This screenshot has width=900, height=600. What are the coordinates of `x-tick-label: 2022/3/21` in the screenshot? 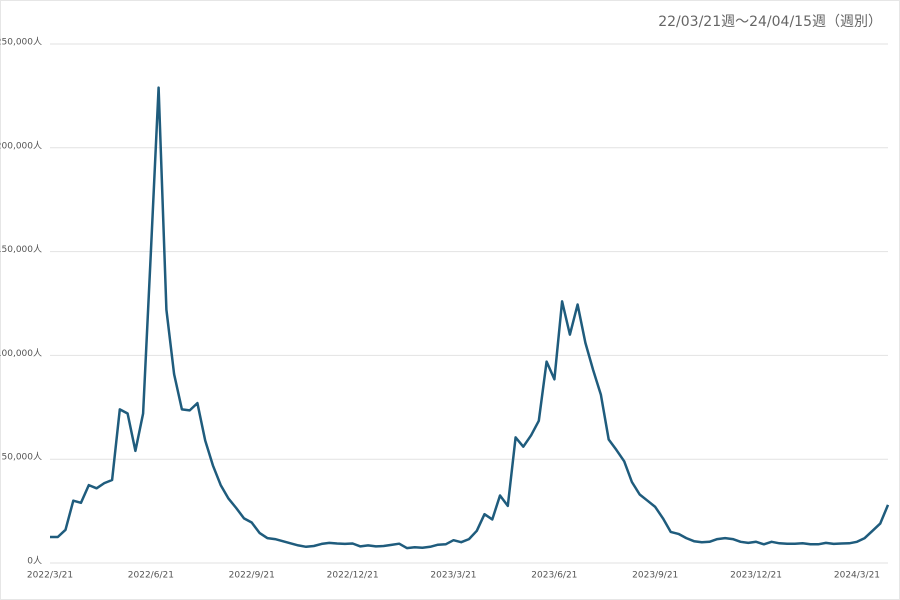 It's located at (50, 576).